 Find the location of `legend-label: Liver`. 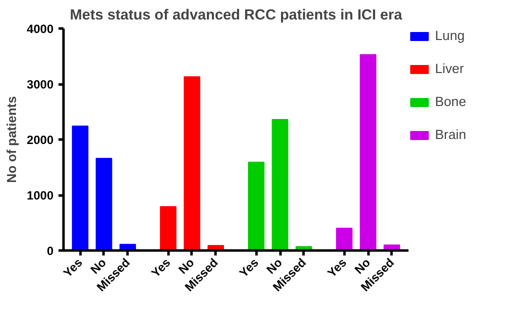

legend-label: Liver is located at coordinates (449, 68).